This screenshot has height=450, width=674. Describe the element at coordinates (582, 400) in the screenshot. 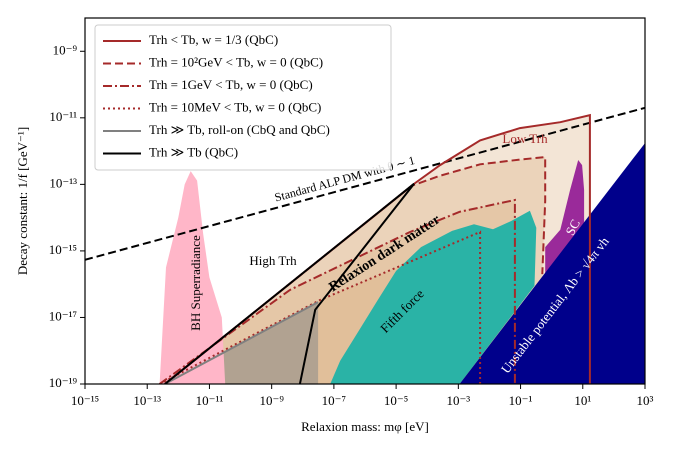

I see `x-tick-label: 10¹` at that location.